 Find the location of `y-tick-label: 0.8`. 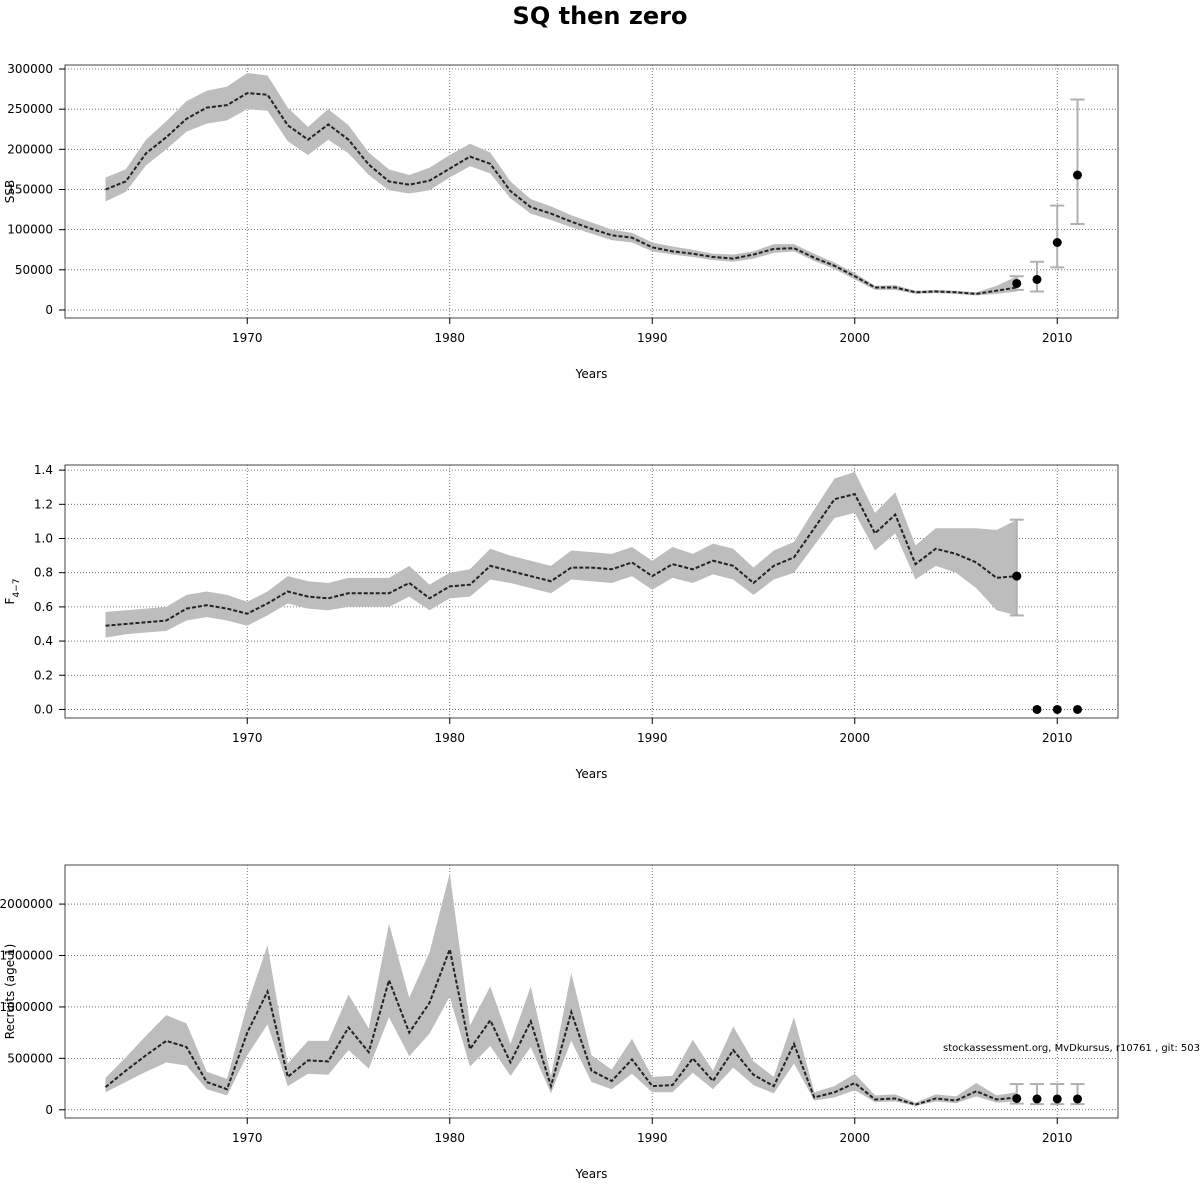

y-tick-label: 0.8 is located at coordinates (43, 573).